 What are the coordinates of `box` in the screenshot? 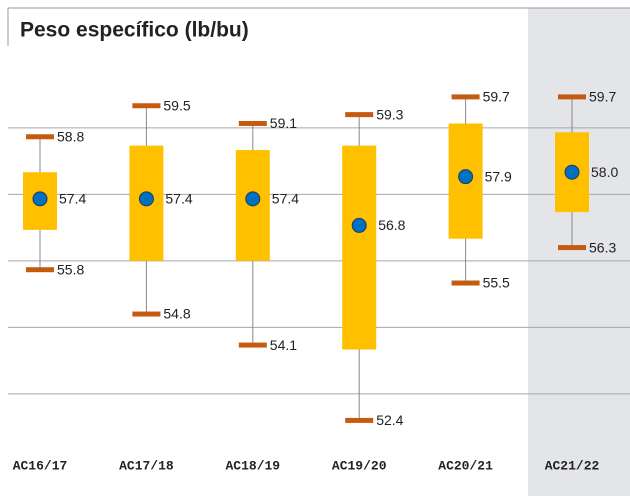 It's located at (359, 247).